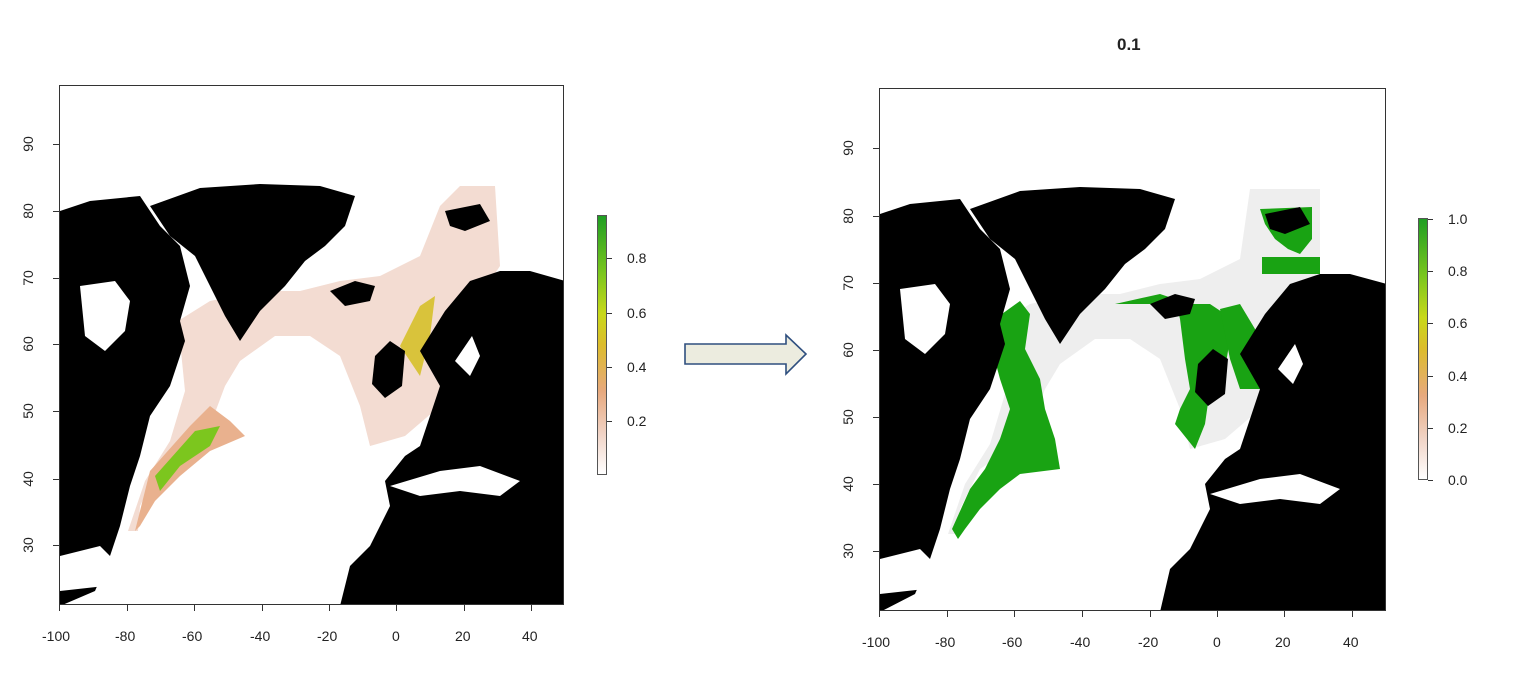 The height and width of the screenshot is (674, 1513). I want to click on left-legend-label: 0.8, so click(637, 258).